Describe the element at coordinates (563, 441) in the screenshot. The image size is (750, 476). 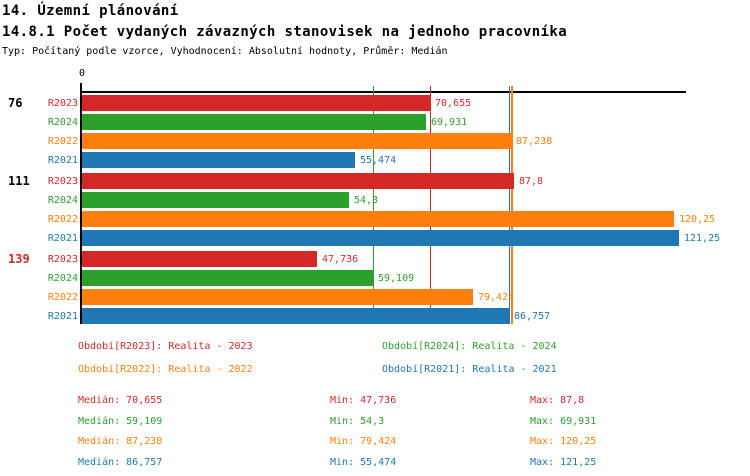
I see `stat-max-r2022: Max: 120,25` at that location.